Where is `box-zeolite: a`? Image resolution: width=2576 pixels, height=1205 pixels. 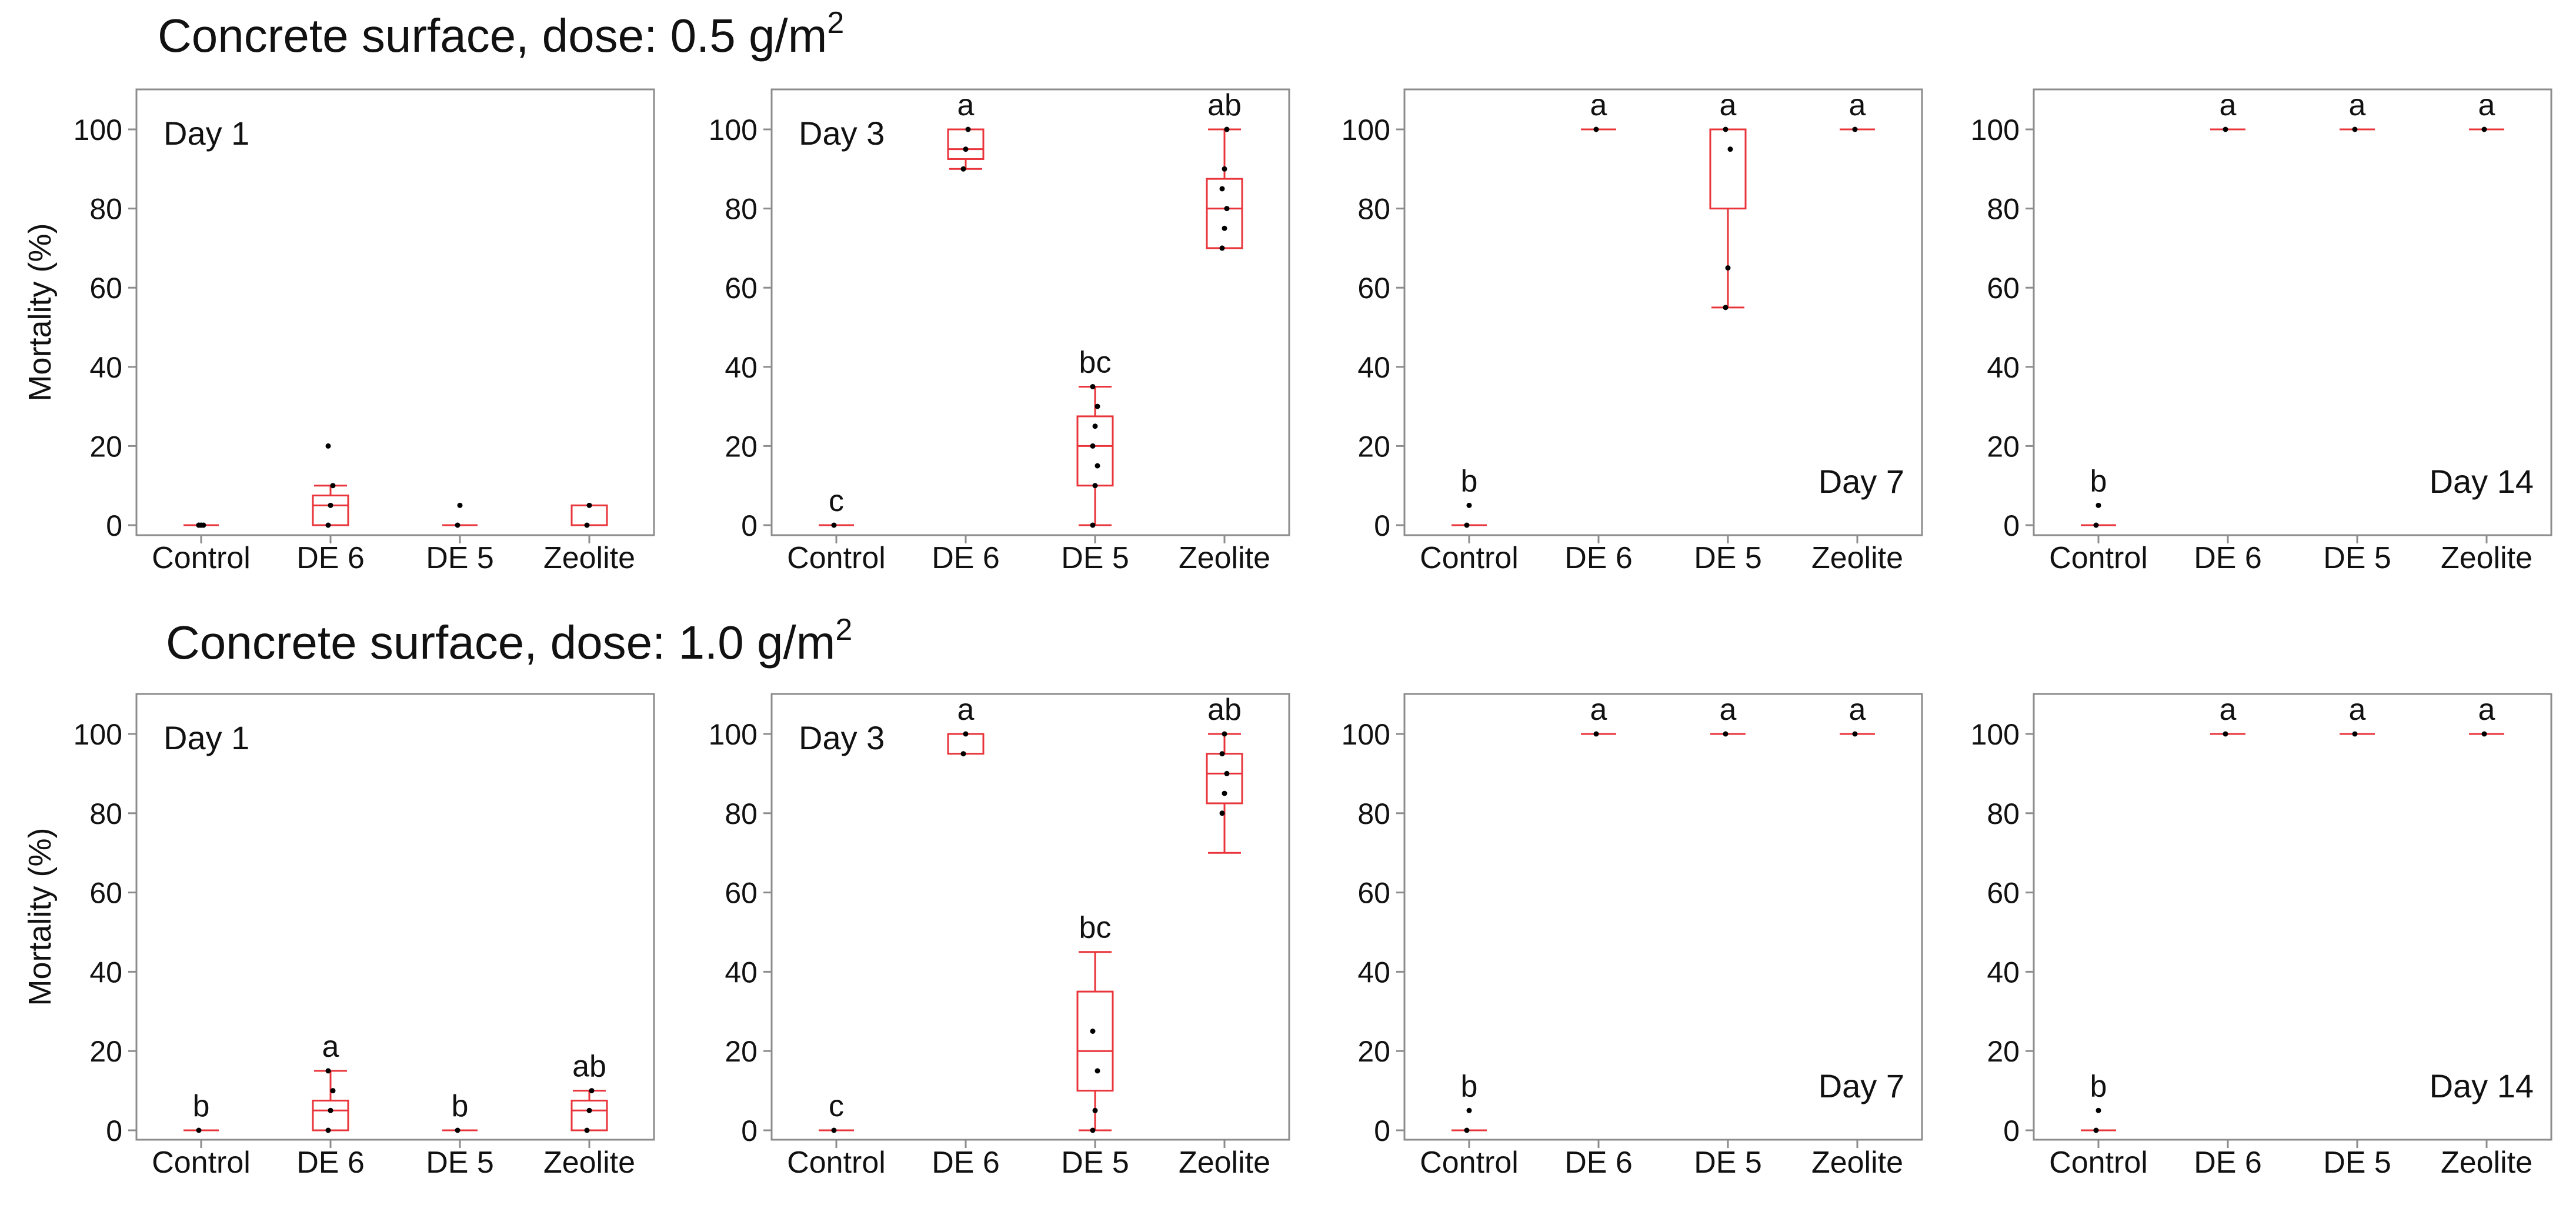 box-zeolite: a is located at coordinates (2486, 715).